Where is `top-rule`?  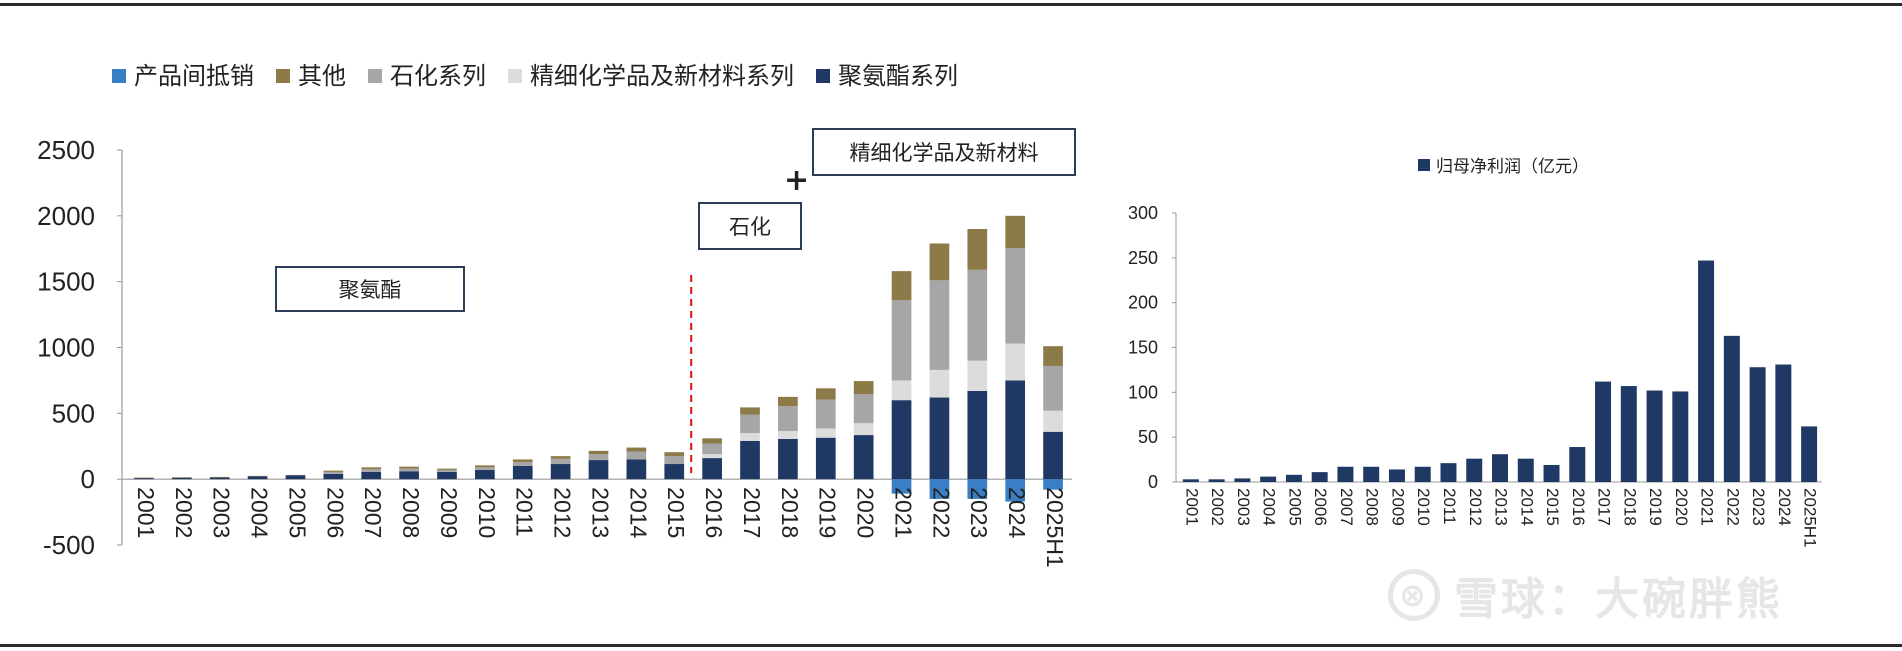
top-rule is located at coordinates (951, 4).